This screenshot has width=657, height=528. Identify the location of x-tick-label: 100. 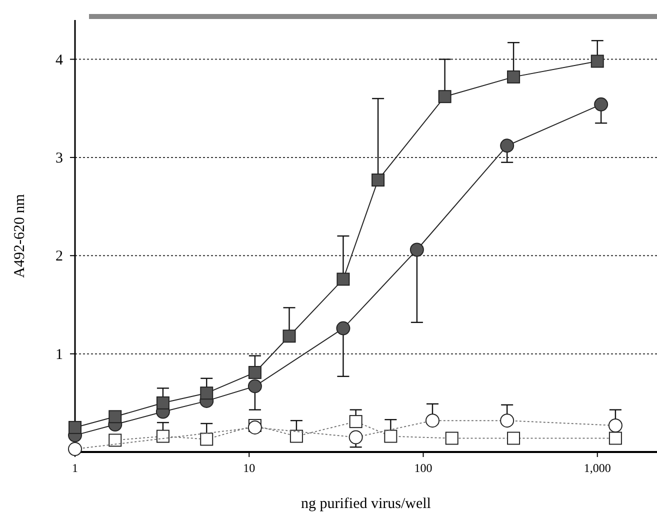
(423, 468).